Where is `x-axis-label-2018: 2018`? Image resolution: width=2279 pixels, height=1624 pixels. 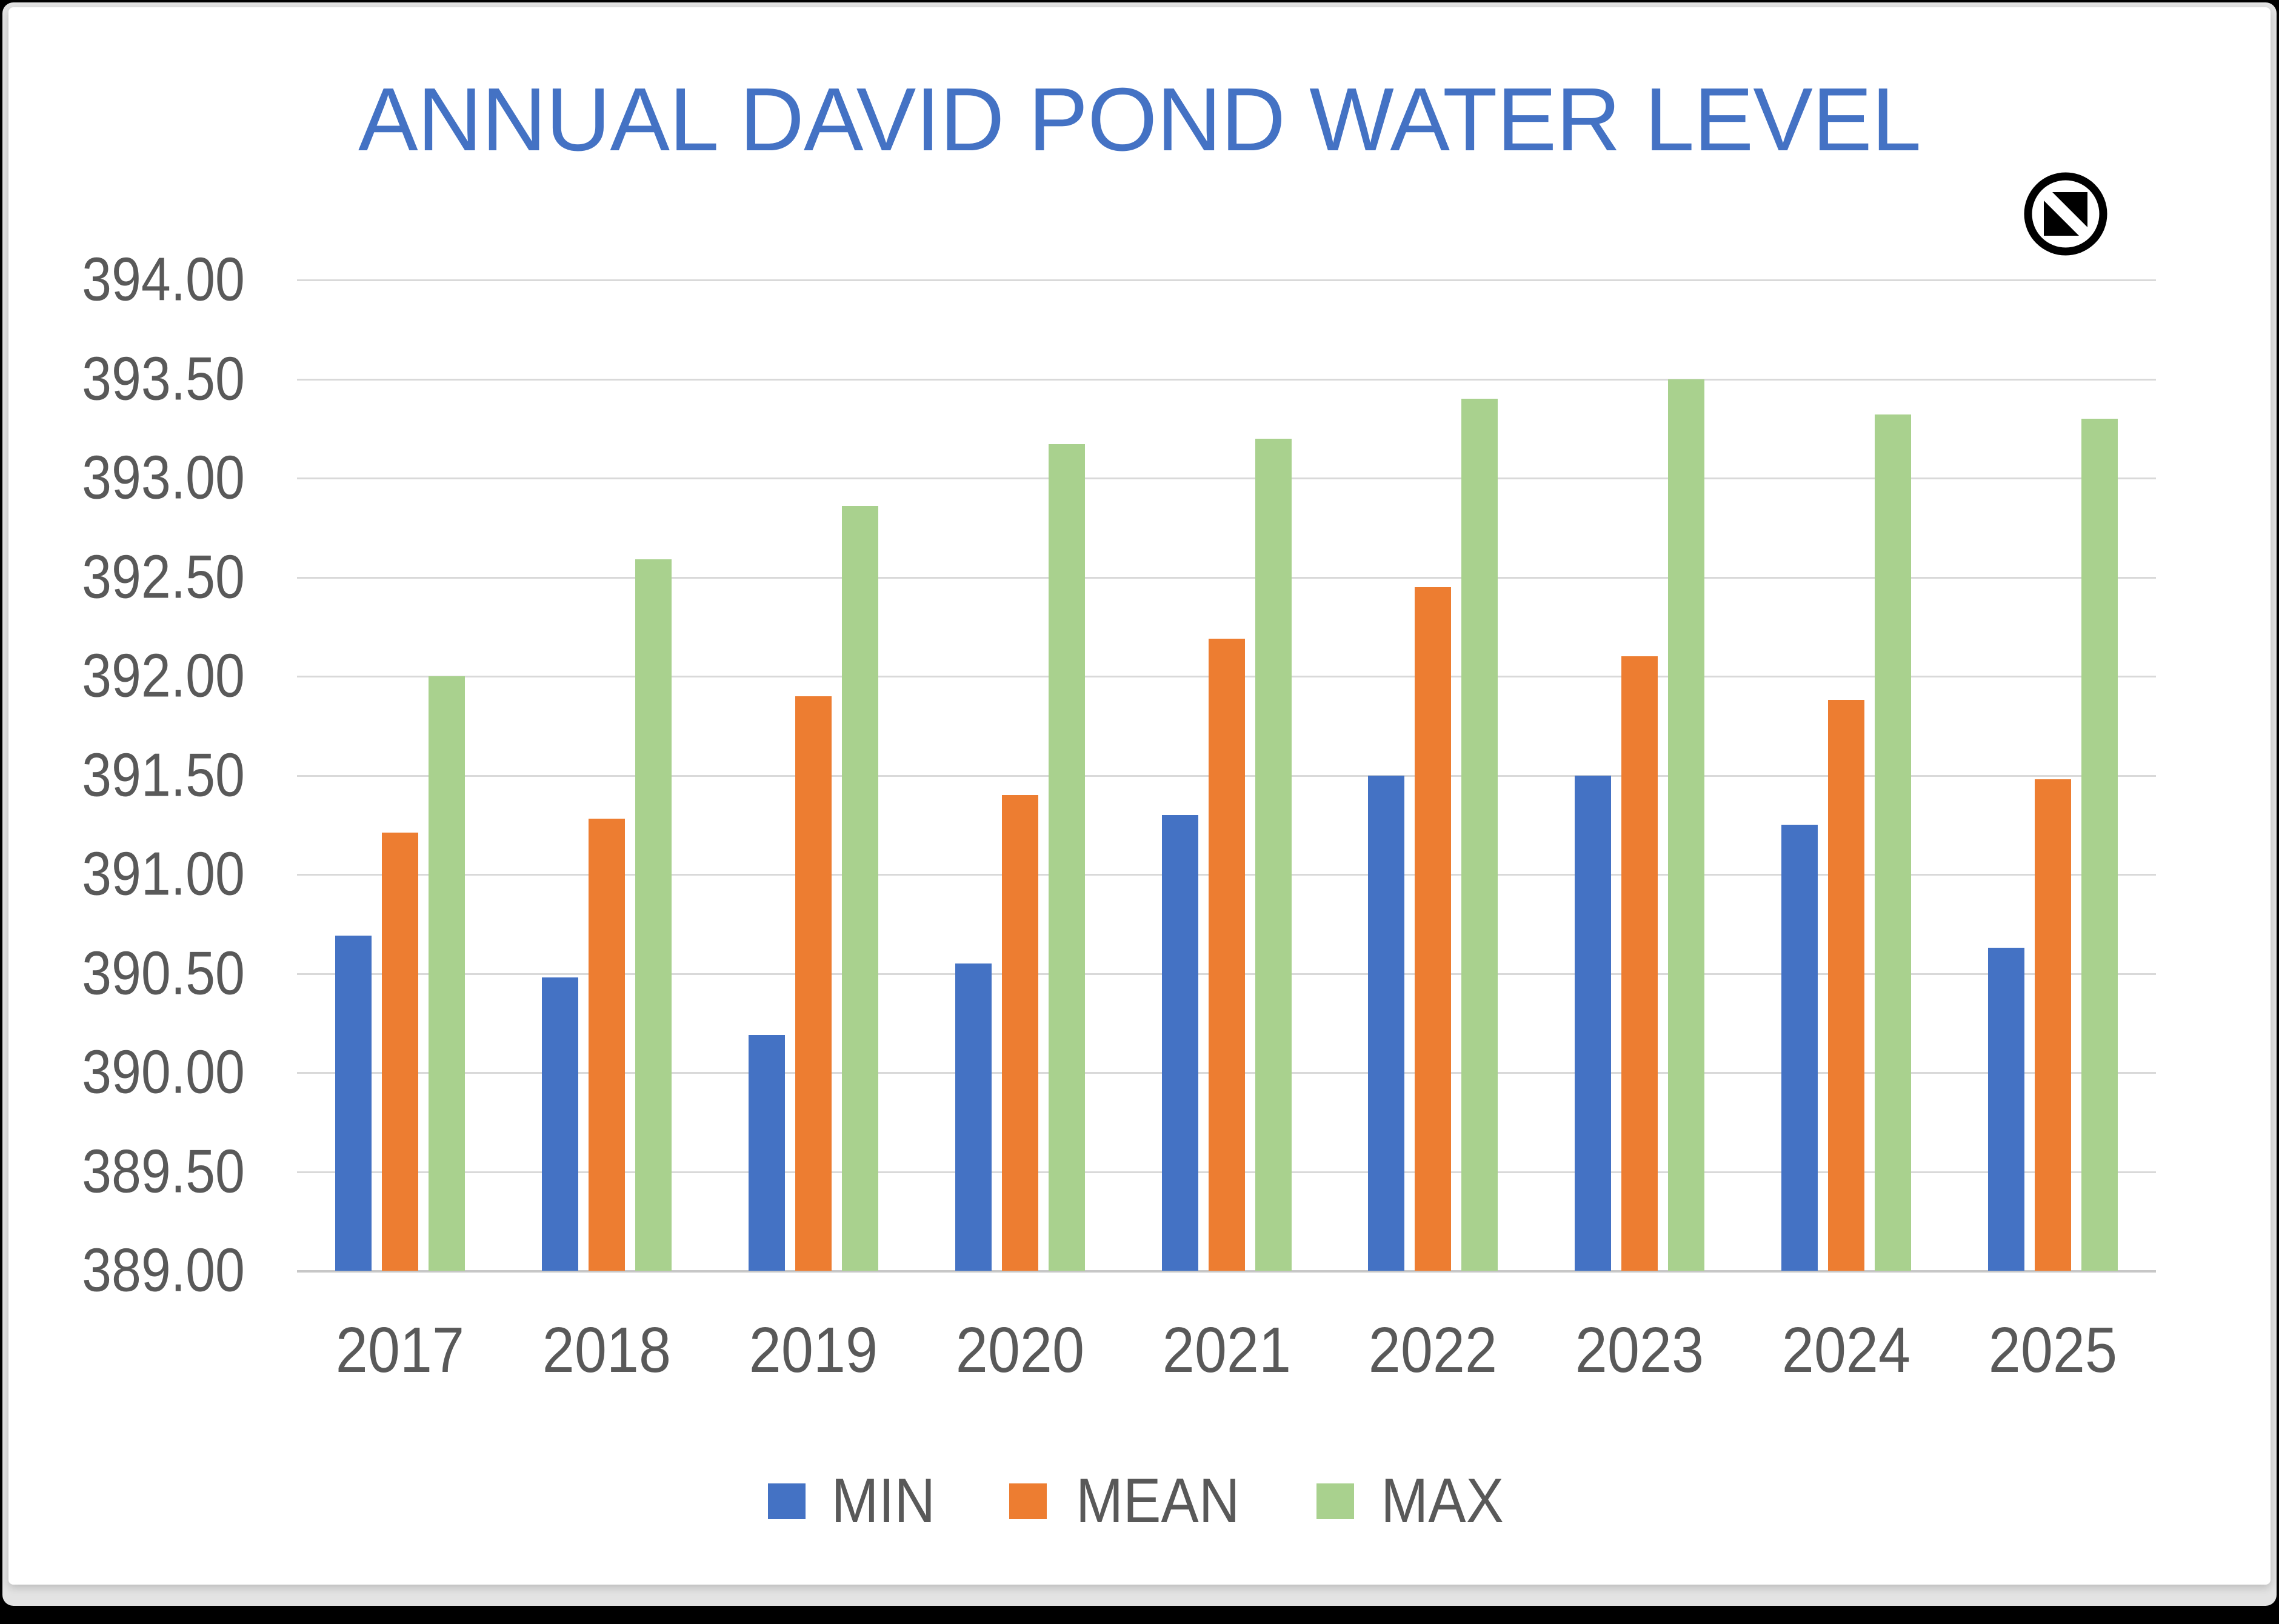
x-axis-label-2018: 2018 is located at coordinates (607, 1351).